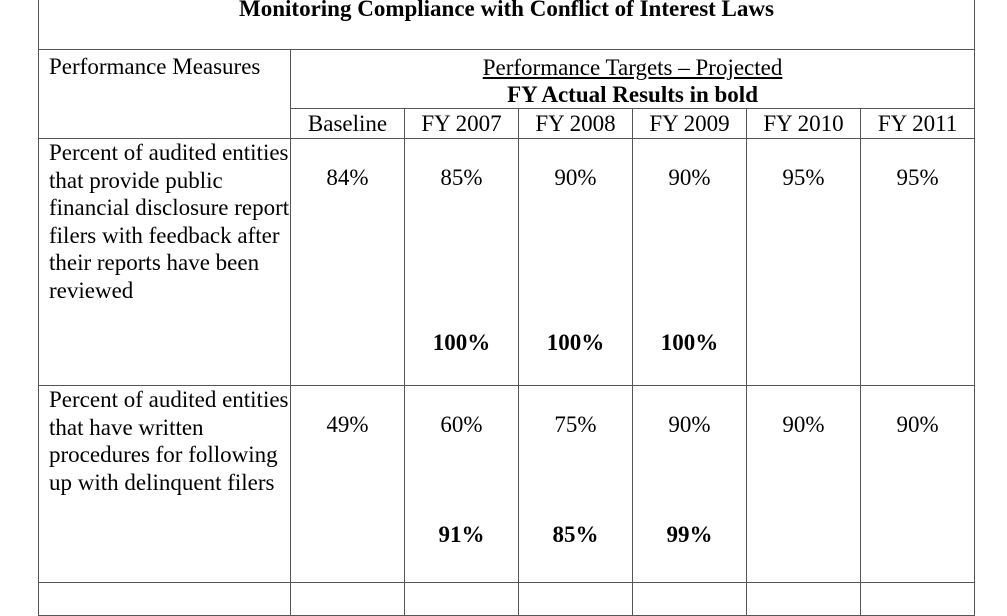  Describe the element at coordinates (461, 534) in the screenshot. I see `actual-value: 91%` at that location.